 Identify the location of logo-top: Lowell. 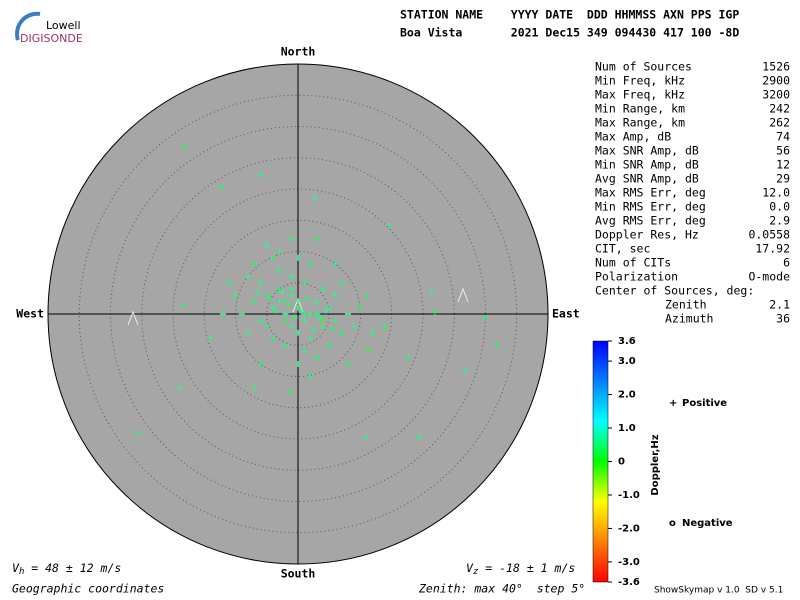
(63, 25).